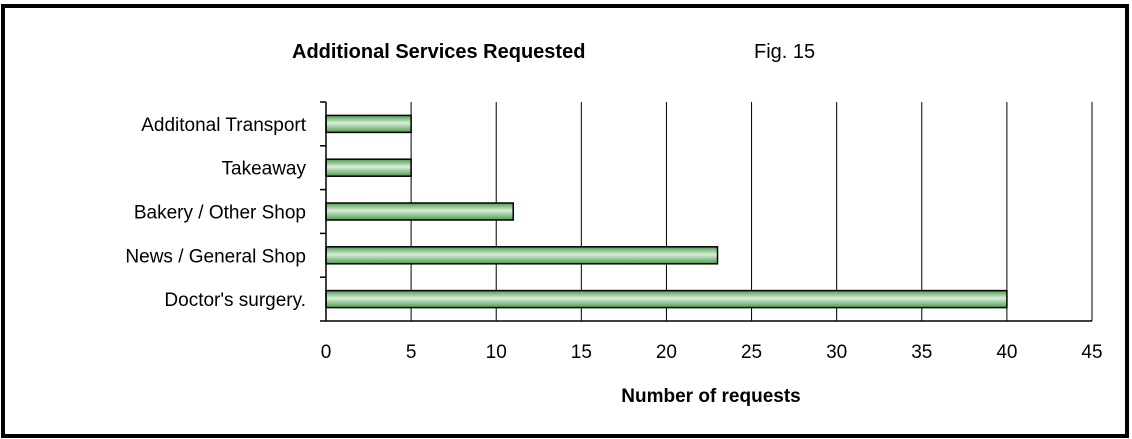 The image size is (1132, 439). Describe the element at coordinates (235, 300) in the screenshot. I see `category-label: Doctor's surgery.` at that location.